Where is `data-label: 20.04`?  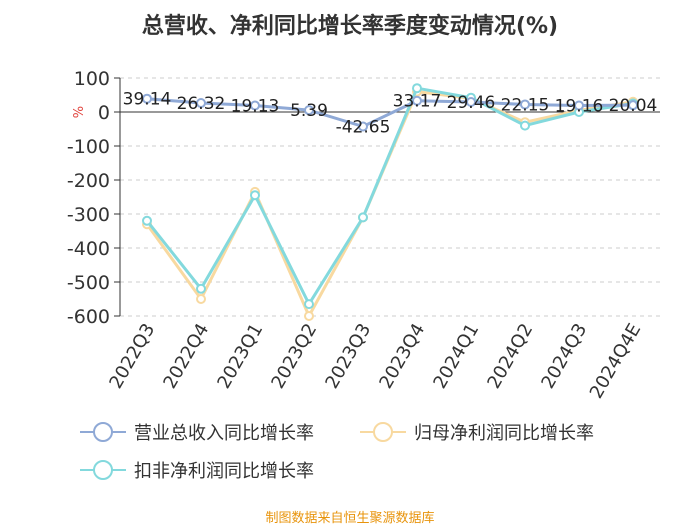 data-label: 20.04 is located at coordinates (633, 106).